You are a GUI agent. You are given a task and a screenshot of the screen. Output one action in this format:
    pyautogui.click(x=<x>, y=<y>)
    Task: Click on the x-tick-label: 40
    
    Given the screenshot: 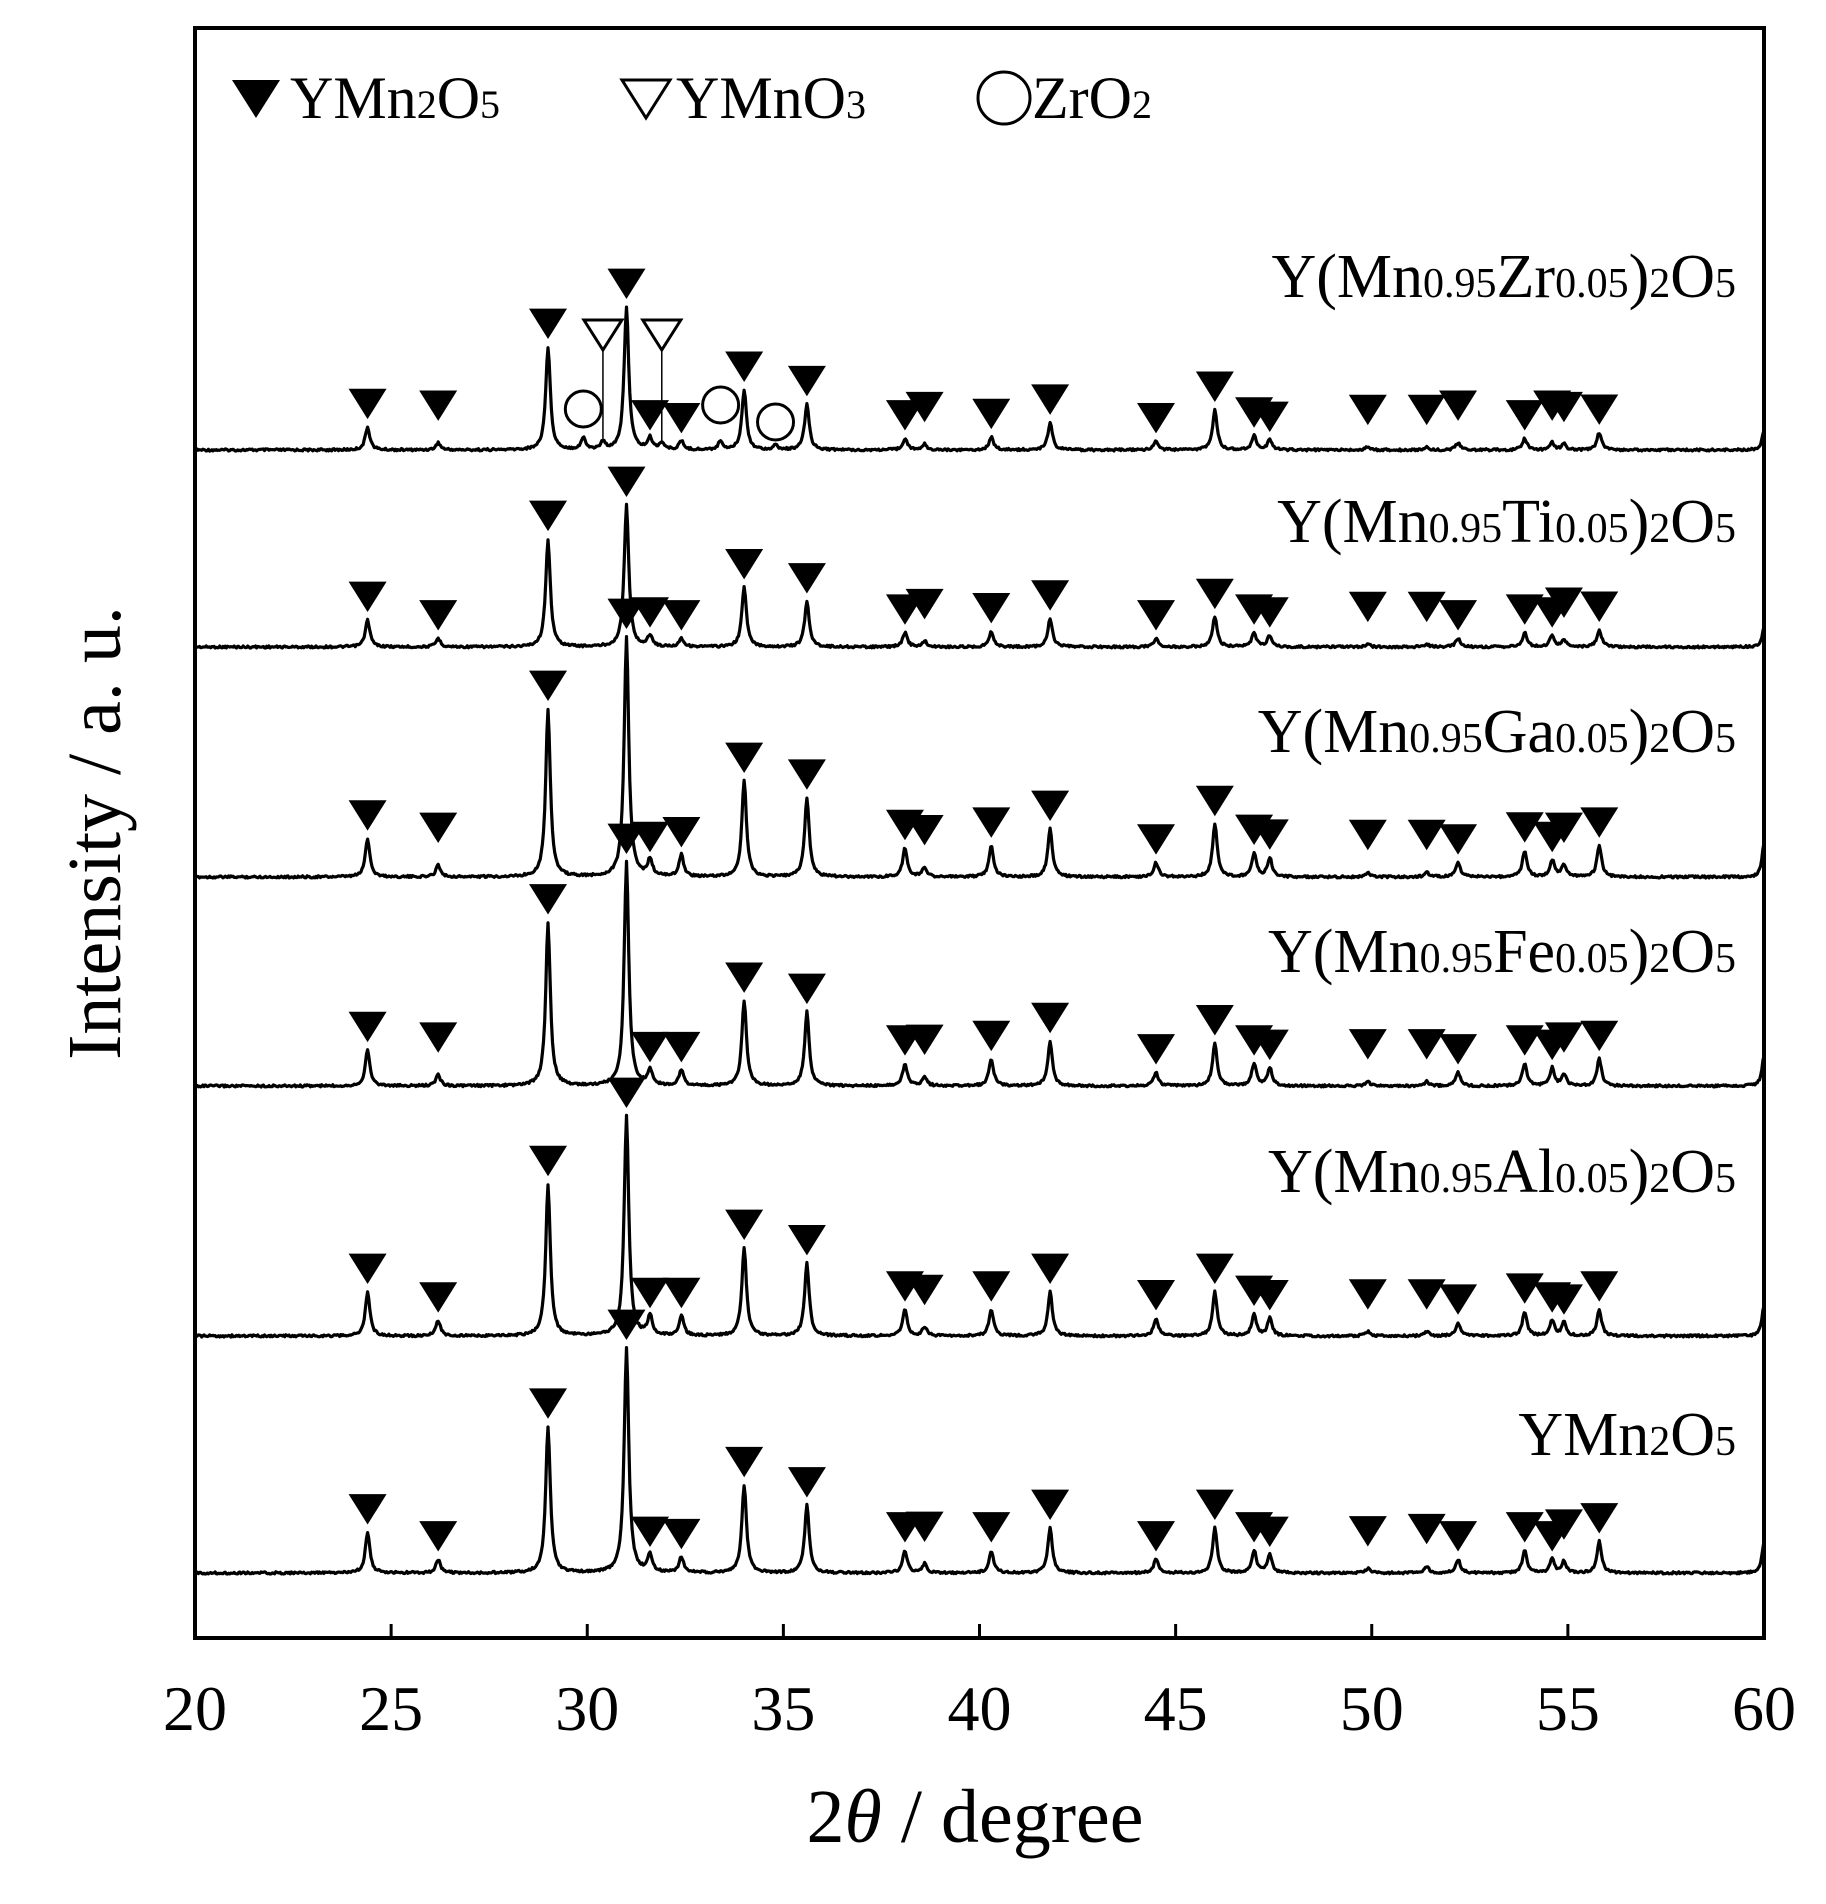 What is the action you would take?
    pyautogui.click(x=980, y=1708)
    